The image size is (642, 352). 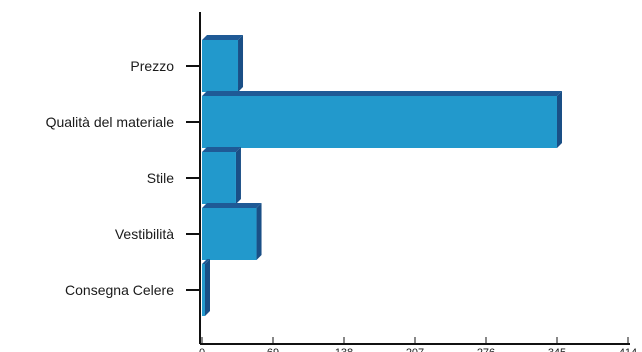 What do you see at coordinates (486, 349) in the screenshot?
I see `x-tick-label: 276` at bounding box center [486, 349].